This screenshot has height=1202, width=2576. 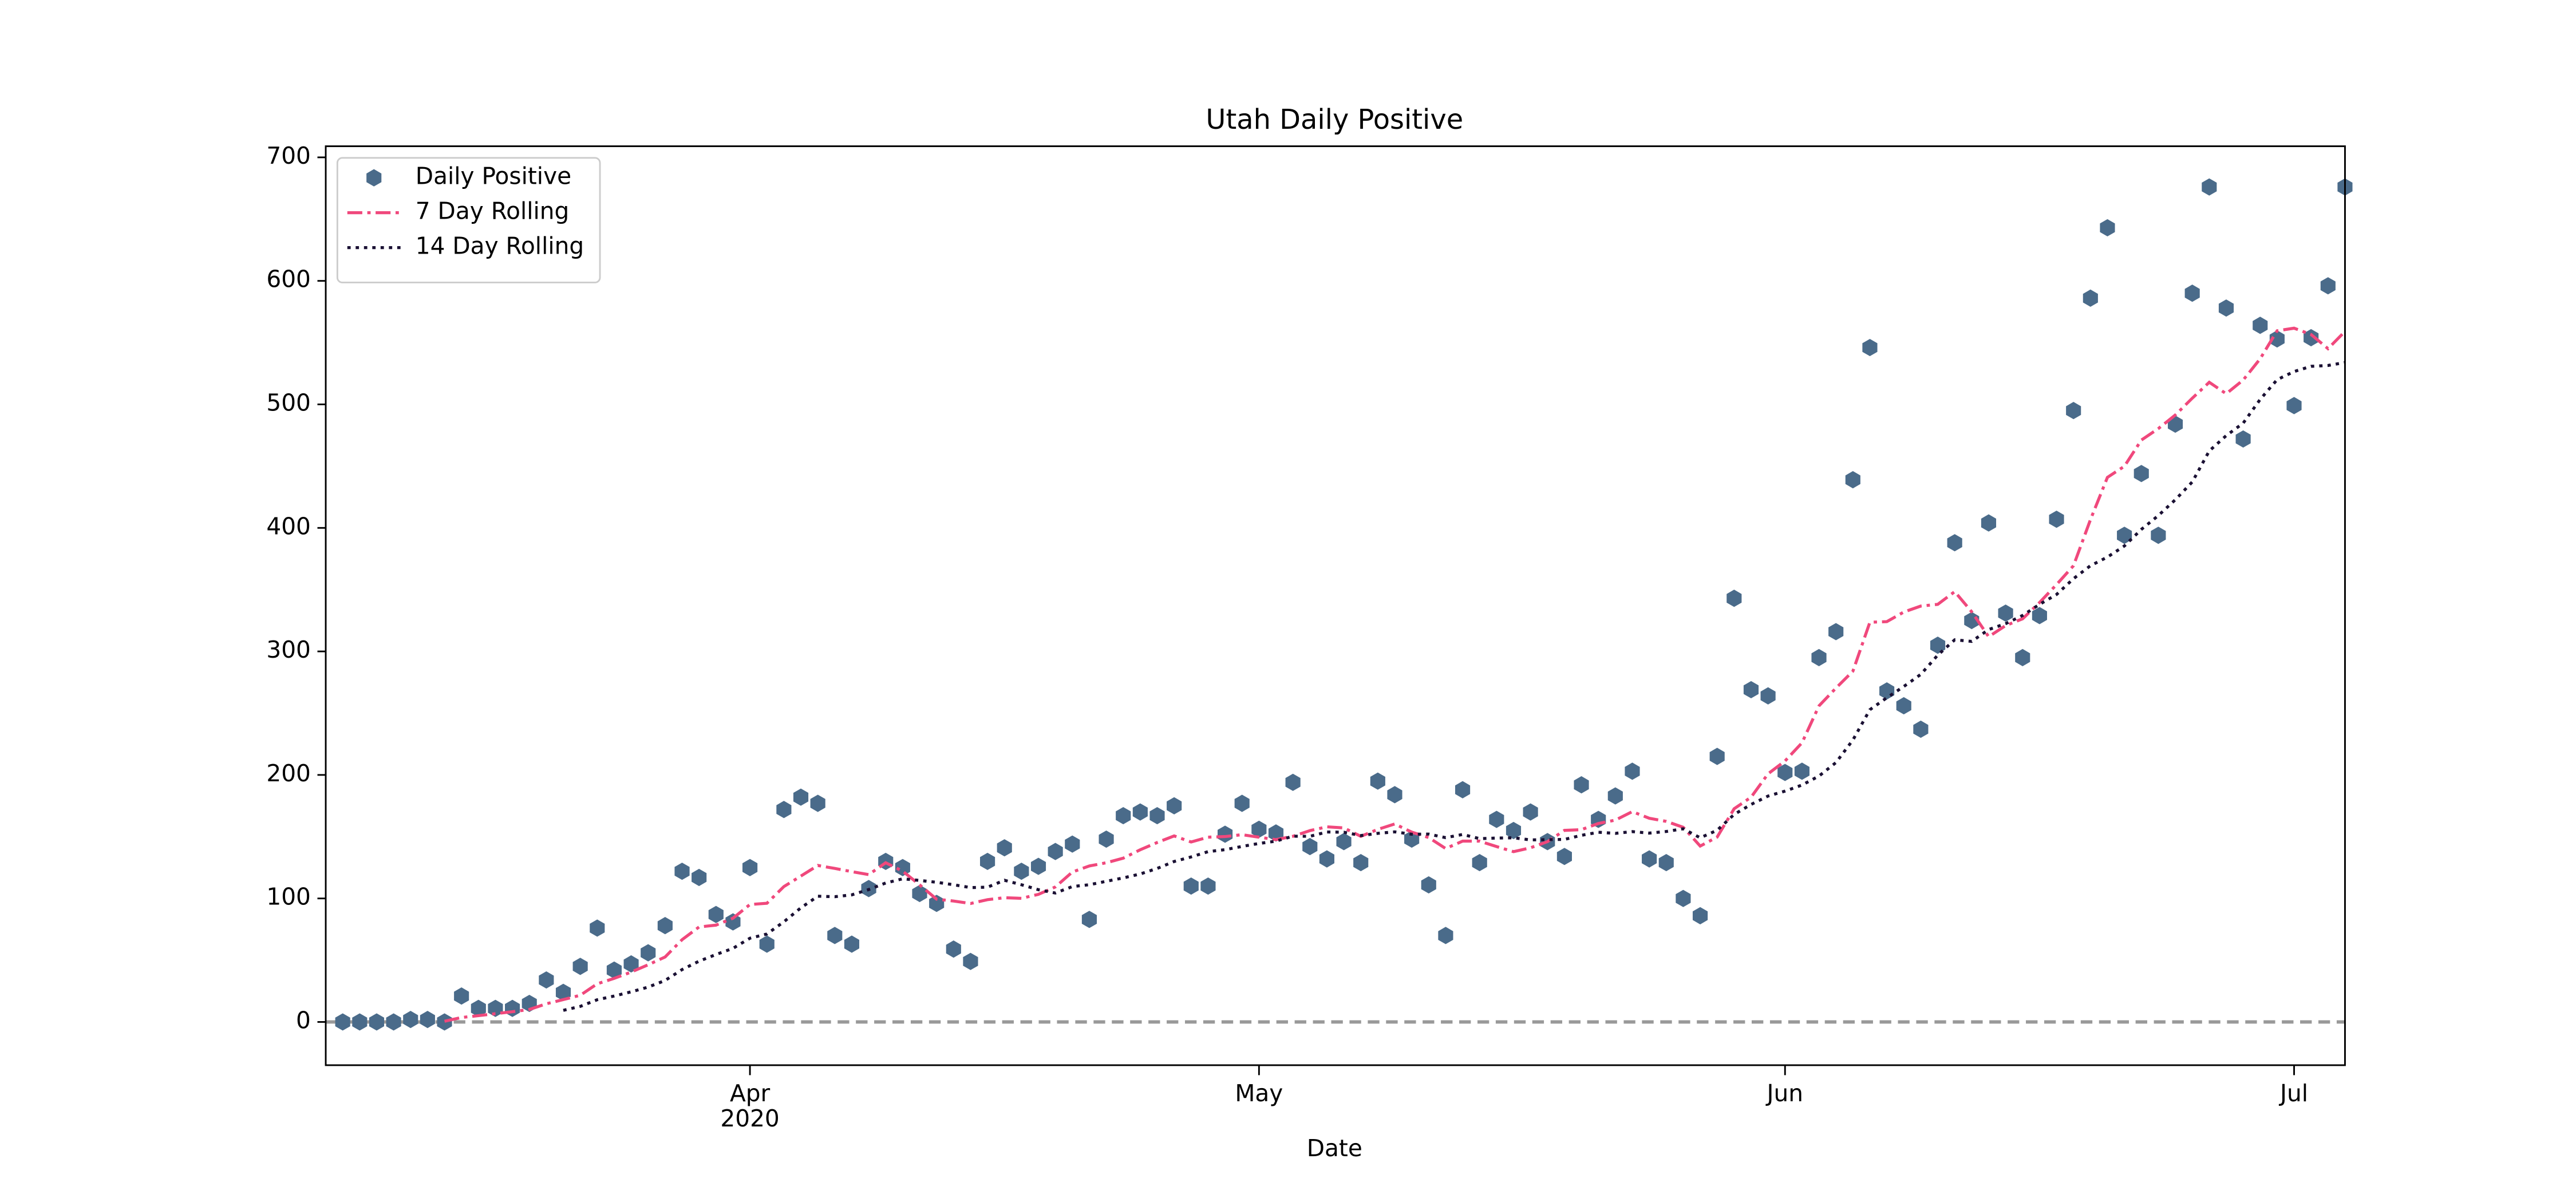 I want to click on y-tick-label: 100, so click(x=288, y=897).